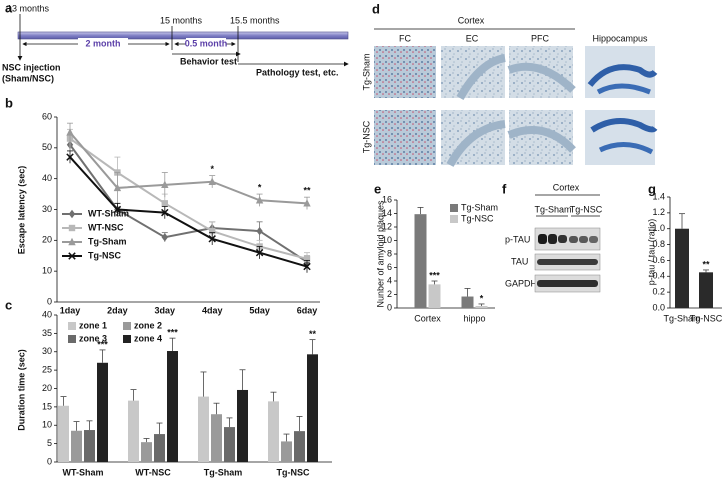 Image resolution: width=725 pixels, height=499 pixels. I want to click on panel-letter: g, so click(652, 188).